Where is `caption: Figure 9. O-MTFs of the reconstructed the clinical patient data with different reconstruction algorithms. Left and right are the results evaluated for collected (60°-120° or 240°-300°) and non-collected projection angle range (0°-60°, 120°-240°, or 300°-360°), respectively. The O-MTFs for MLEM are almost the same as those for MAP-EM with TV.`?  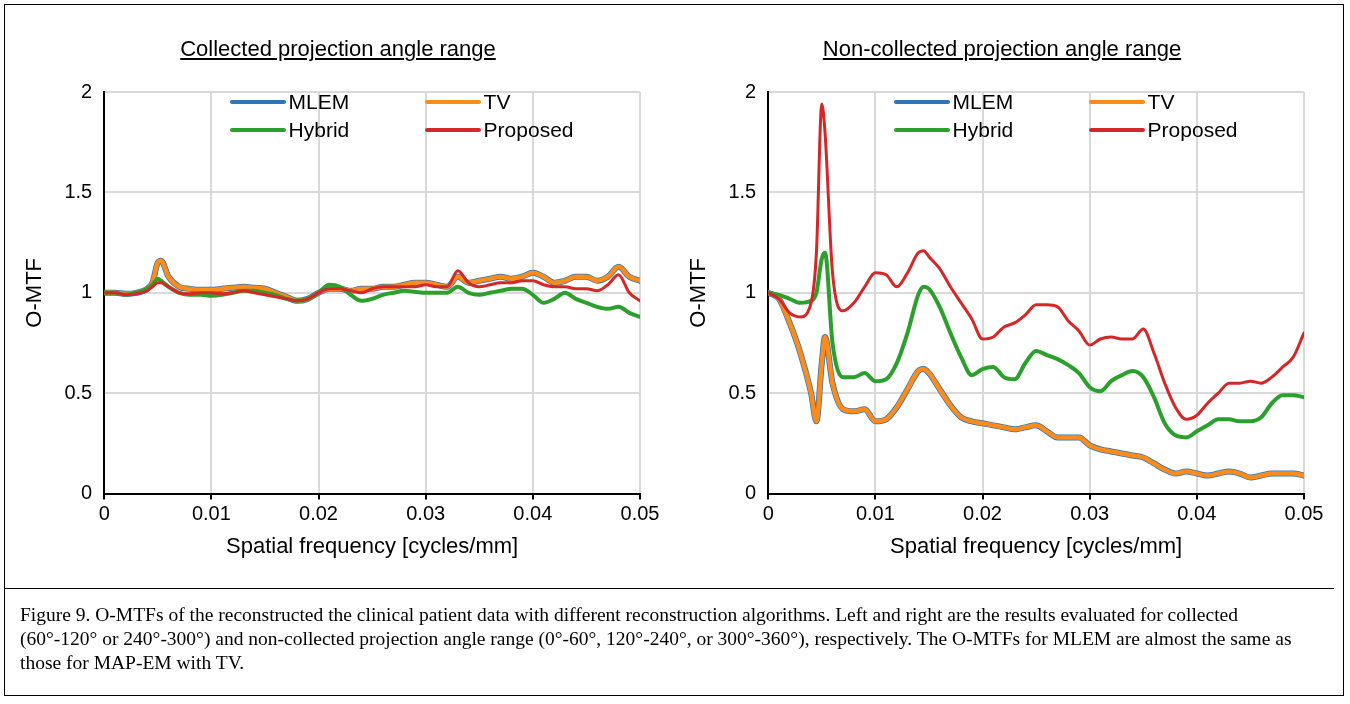
caption: Figure 9. O-MTFs of the reconstructed the clinical patient data with different reconstruction algorithms. Left and right are the results evaluated for collected (60°-120° or 240°-300°) and non-collected projection angle range (0°-60°, 120°-240°, or 300°-360°), respectively. The O-MTFs for MLEM are almost the same as those for MAP-EM with TV. is located at coordinates (669, 631).